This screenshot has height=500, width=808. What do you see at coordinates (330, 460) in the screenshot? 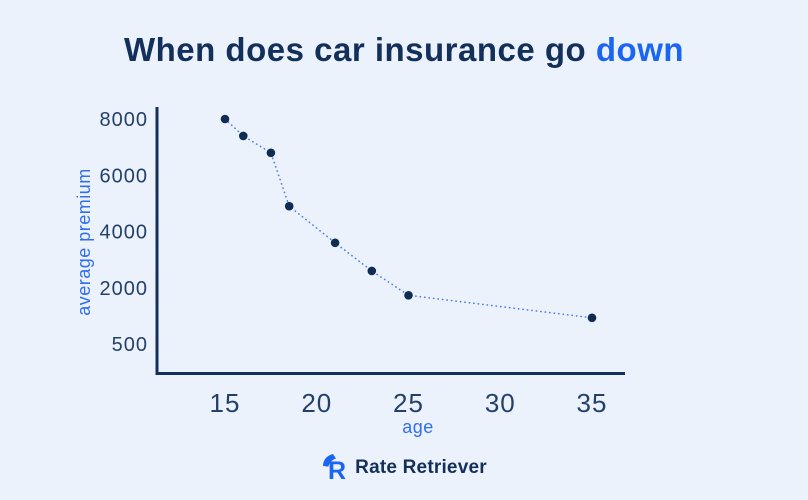
I see `logo-swoosh` at bounding box center [330, 460].